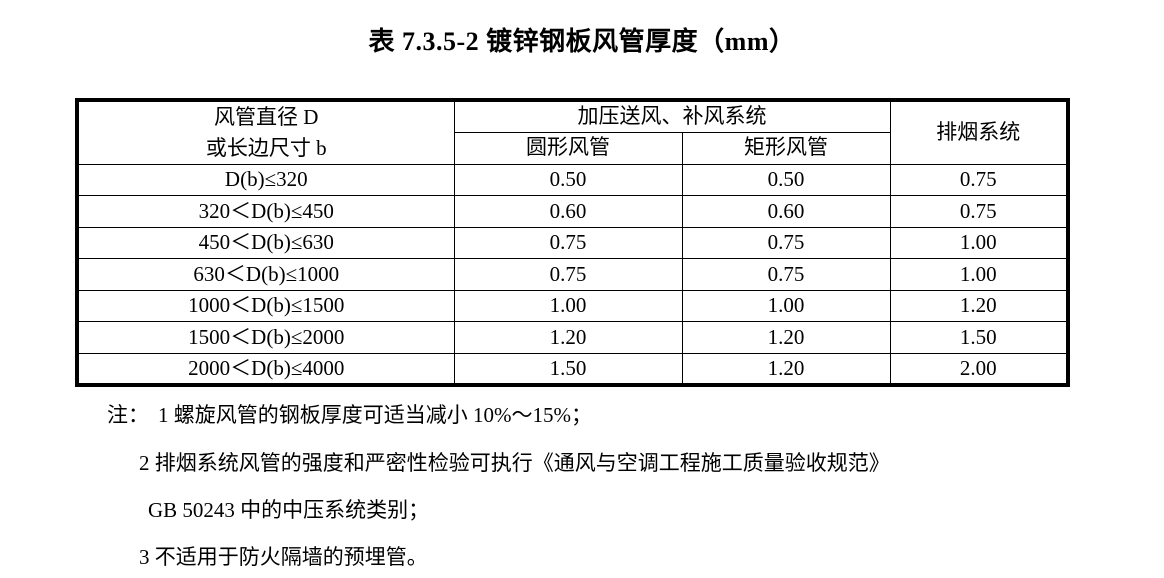  I want to click on header-round-duct: 圆形风管, so click(568, 148).